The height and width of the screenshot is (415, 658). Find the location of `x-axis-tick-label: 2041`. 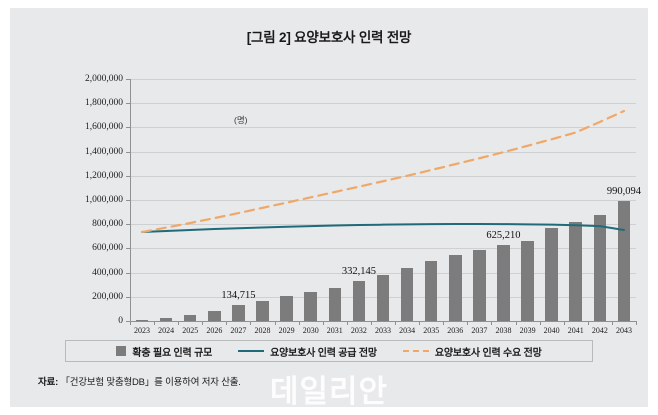

x-axis-tick-label: 2041 is located at coordinates (575, 330).